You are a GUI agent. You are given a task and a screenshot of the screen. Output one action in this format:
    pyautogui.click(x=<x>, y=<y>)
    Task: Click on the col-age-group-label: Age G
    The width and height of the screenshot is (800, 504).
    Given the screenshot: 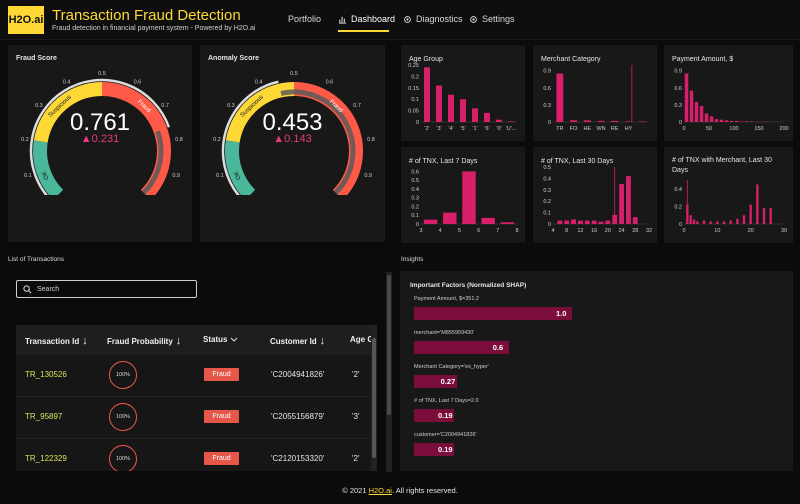 What is the action you would take?
    pyautogui.click(x=362, y=339)
    